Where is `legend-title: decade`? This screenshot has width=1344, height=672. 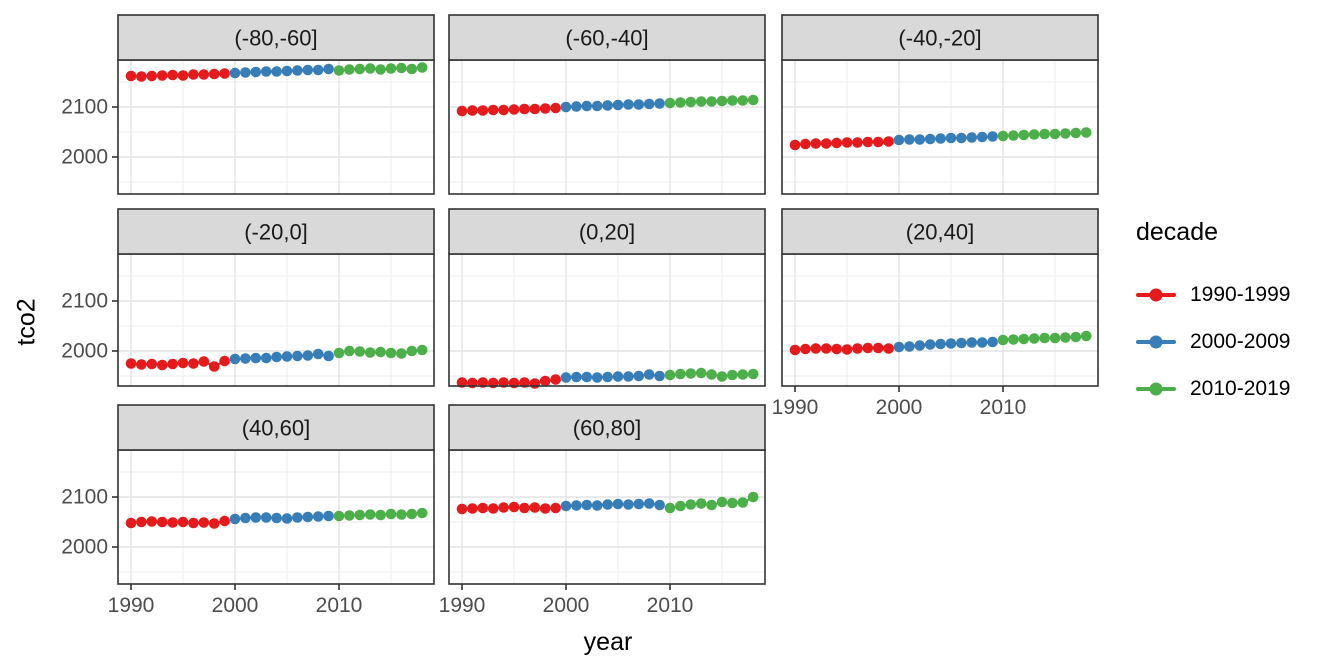 legend-title: decade is located at coordinates (1177, 232).